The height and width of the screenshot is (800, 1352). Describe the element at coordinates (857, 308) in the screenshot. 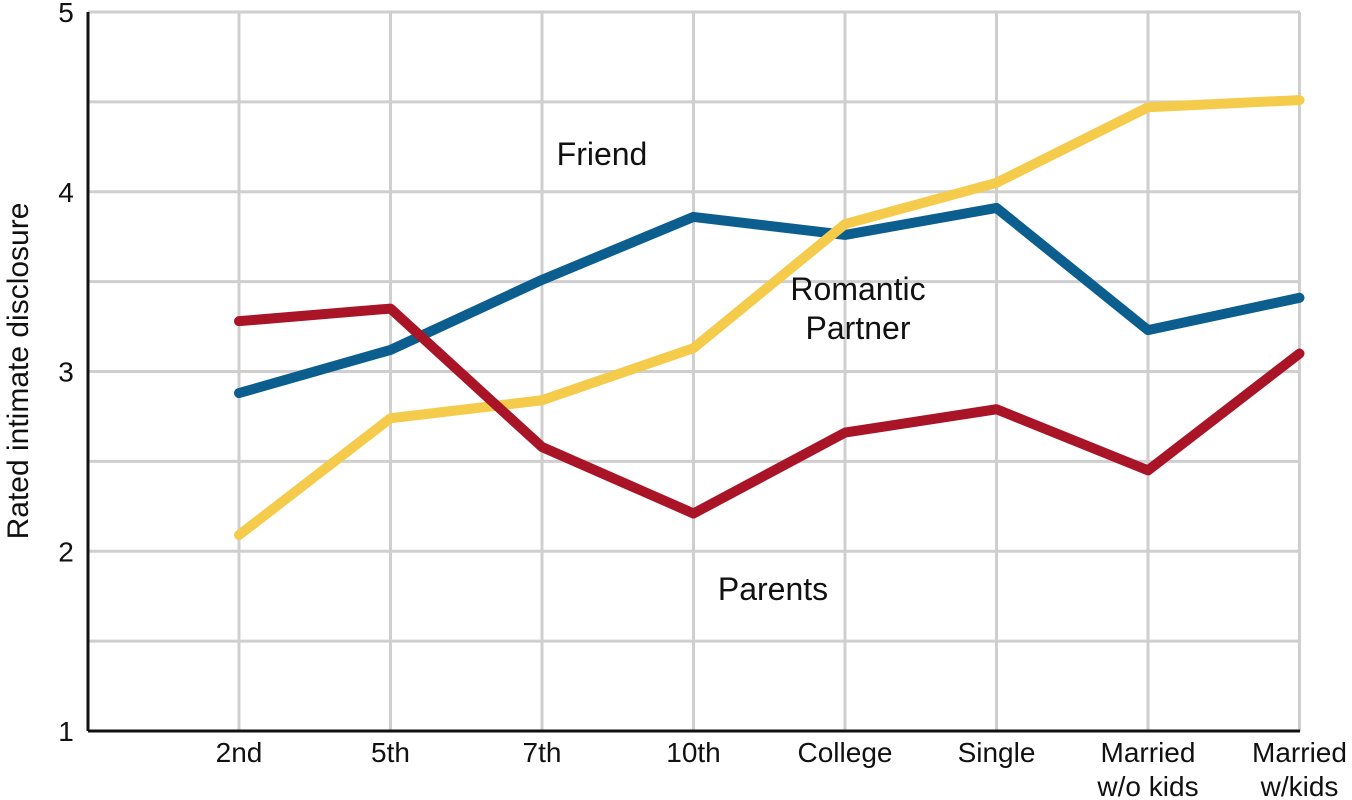

I see `series-label-romantic-partner: Romantic Partner` at that location.